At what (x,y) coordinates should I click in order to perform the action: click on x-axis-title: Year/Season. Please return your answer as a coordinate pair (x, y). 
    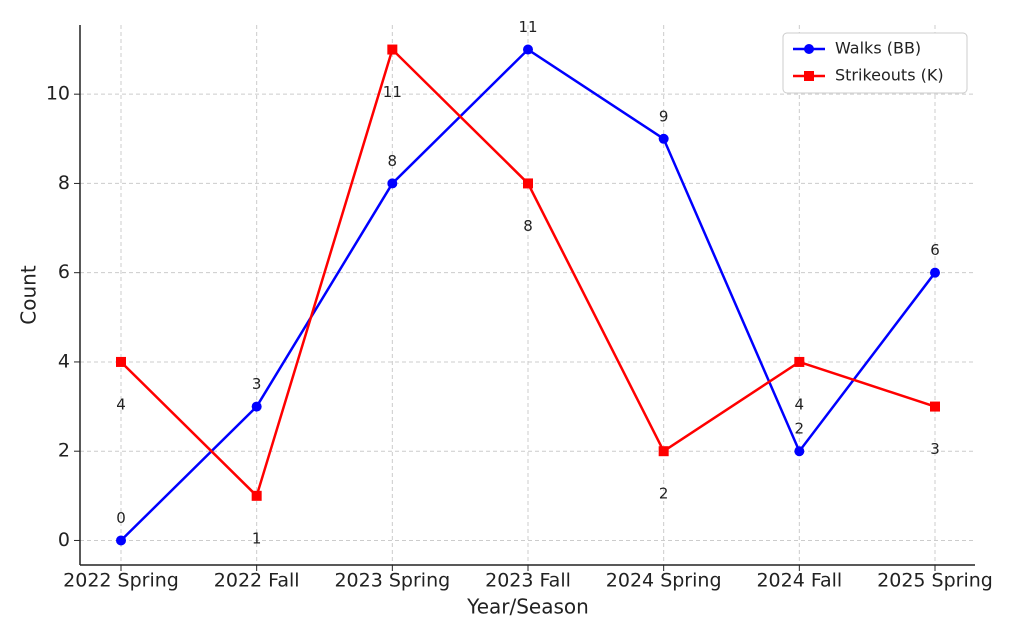
    Looking at the image, I should click on (527, 607).